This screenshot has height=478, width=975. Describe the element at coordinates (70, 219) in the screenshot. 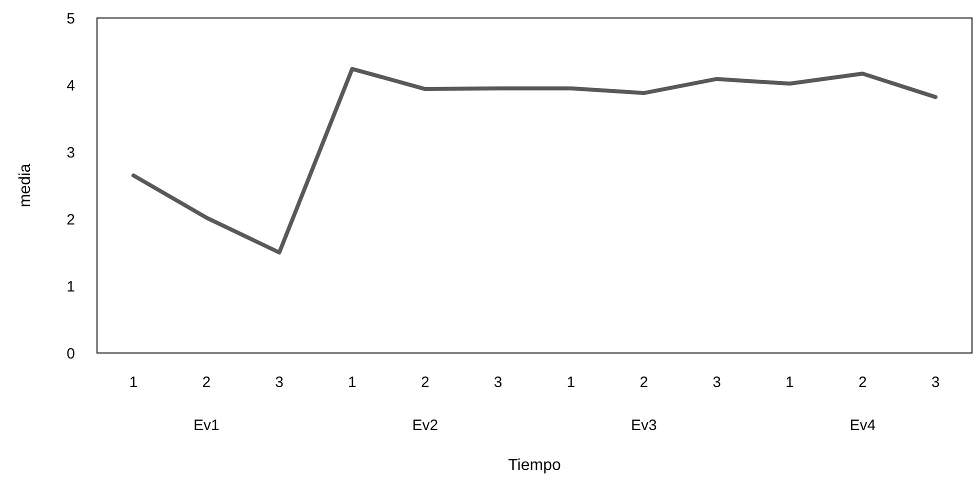

I see `y-tick-label: 2` at that location.